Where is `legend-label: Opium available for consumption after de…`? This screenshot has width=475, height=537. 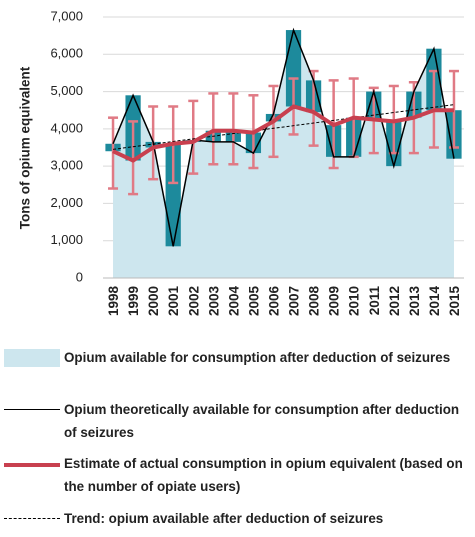 legend-label: Opium available for consumption after de… is located at coordinates (257, 357).